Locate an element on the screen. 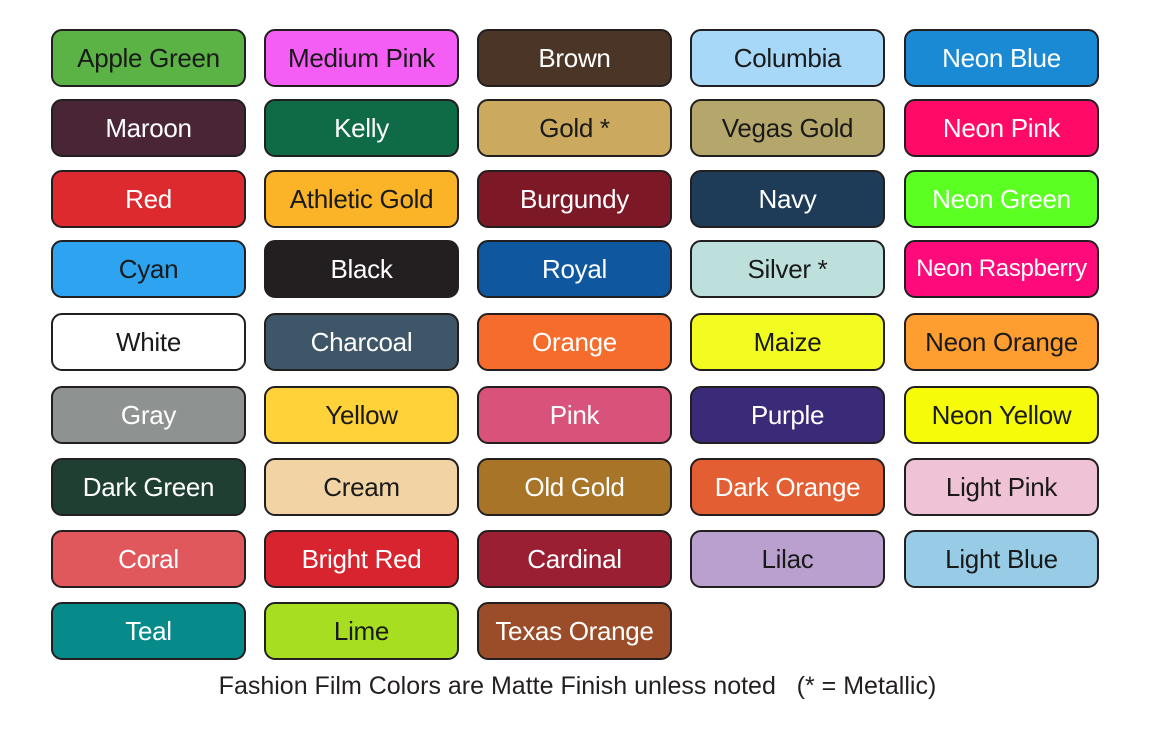  color-swatch: Maroon is located at coordinates (148, 128).